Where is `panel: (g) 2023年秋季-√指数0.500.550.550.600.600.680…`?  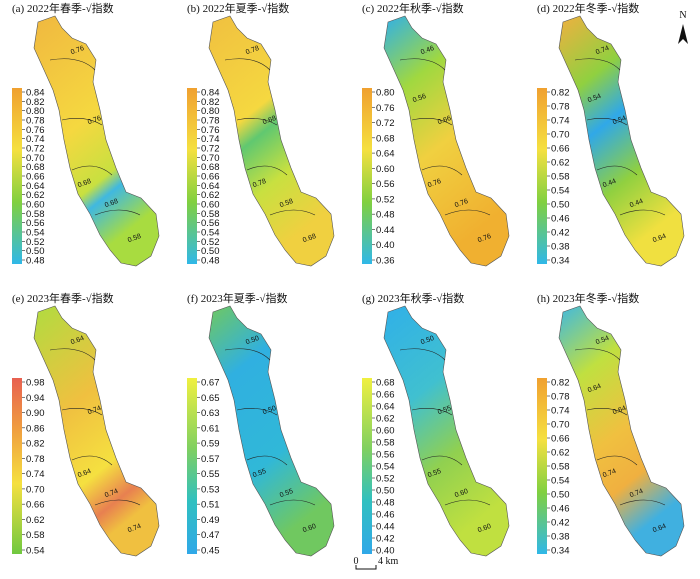
panel: (g) 2023年秋季-√指数0.500.550.550.600.600.680… is located at coordinates (436, 424).